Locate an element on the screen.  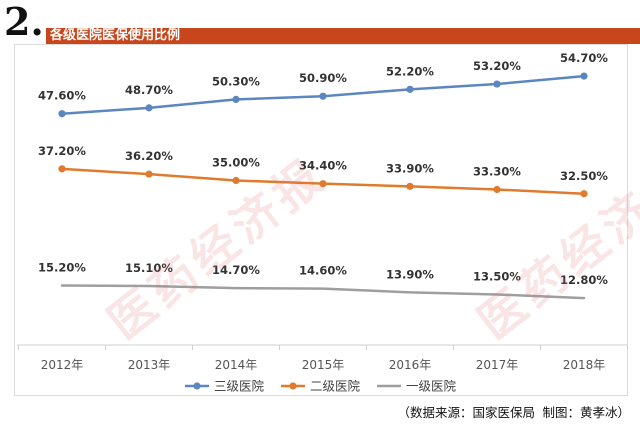
x-tick-label: 2013年 is located at coordinates (149, 365).